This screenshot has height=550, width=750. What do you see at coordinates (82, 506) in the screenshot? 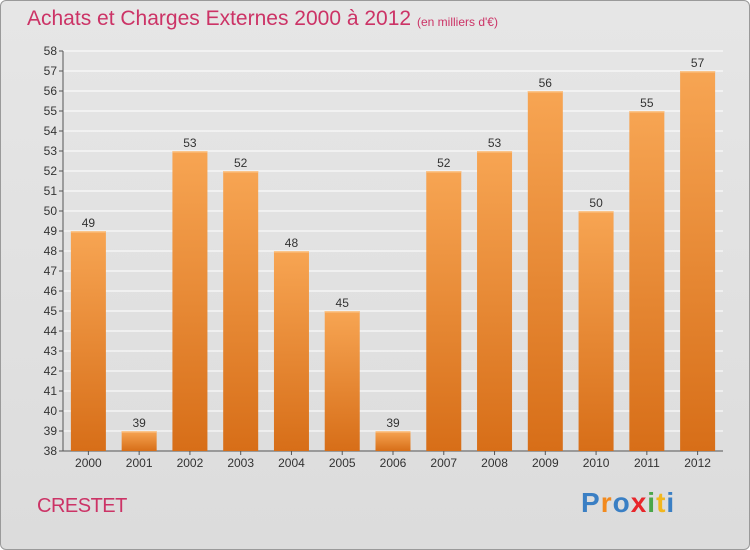
I see `commune-name: CRESTET` at bounding box center [82, 506].